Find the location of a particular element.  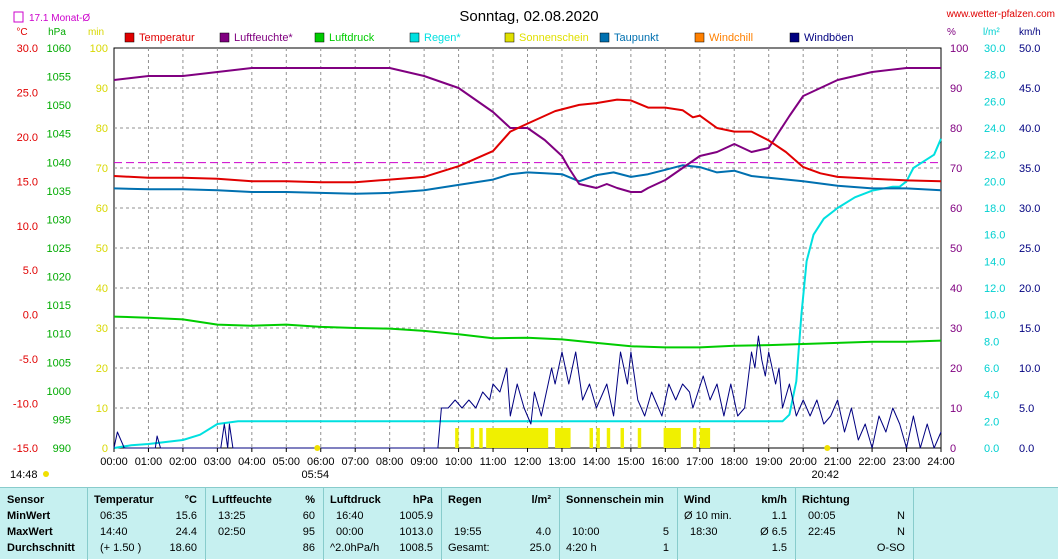

legend-label: Luftfeuchte* is located at coordinates (263, 38).